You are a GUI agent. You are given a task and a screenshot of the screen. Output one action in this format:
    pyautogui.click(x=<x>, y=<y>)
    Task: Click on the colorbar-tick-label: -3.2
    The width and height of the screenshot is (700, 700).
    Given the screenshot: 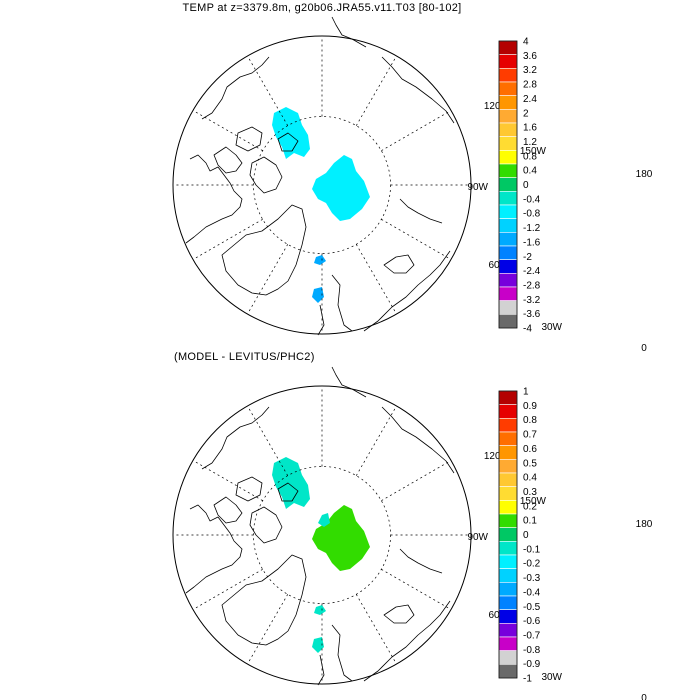 What is the action you would take?
    pyautogui.click(x=532, y=300)
    